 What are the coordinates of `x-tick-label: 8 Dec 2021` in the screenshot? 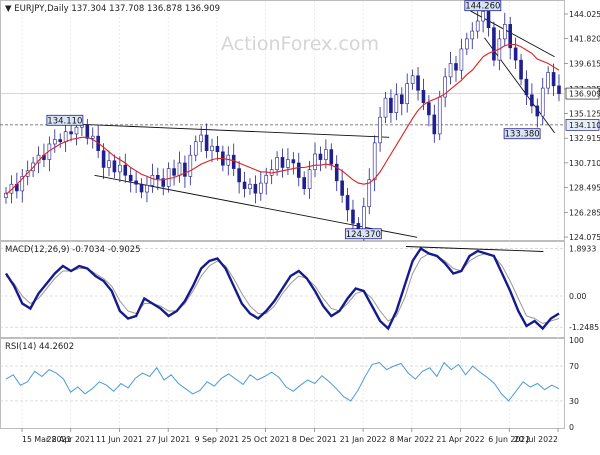 It's located at (314, 439).